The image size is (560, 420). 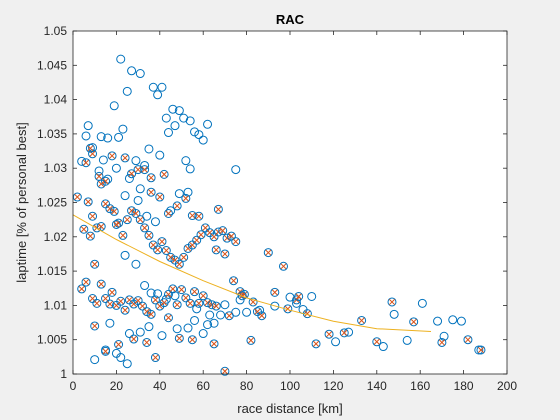 I want to click on y-tick-label: 1.05, so click(x=56, y=31).